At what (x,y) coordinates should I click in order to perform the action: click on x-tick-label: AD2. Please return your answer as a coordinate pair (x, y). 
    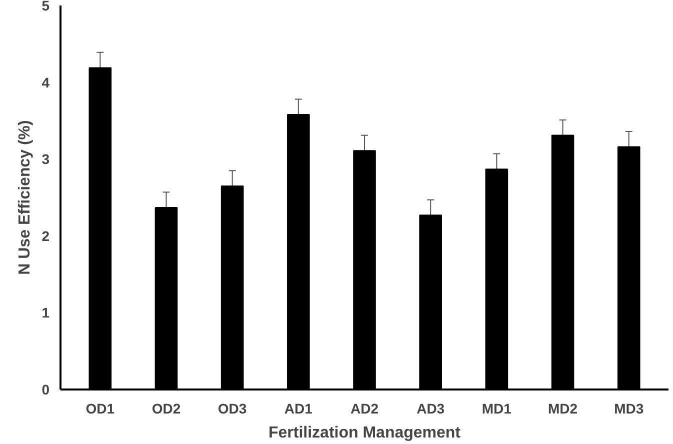
    Looking at the image, I should click on (364, 408).